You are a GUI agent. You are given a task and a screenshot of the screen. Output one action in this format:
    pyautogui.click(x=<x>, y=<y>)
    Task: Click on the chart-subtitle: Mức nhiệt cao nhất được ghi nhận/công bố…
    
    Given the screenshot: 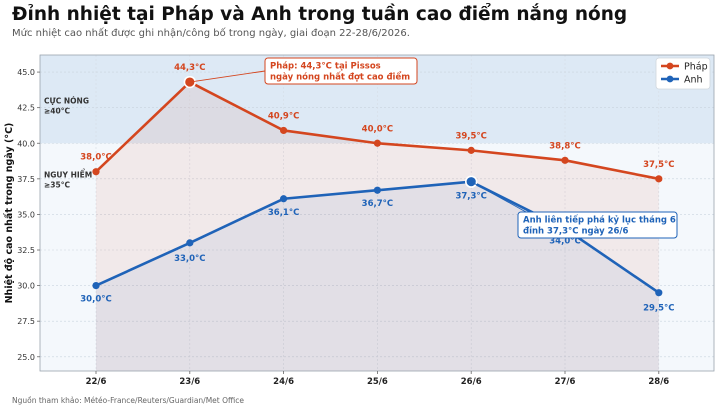 What is the action you would take?
    pyautogui.click(x=211, y=33)
    